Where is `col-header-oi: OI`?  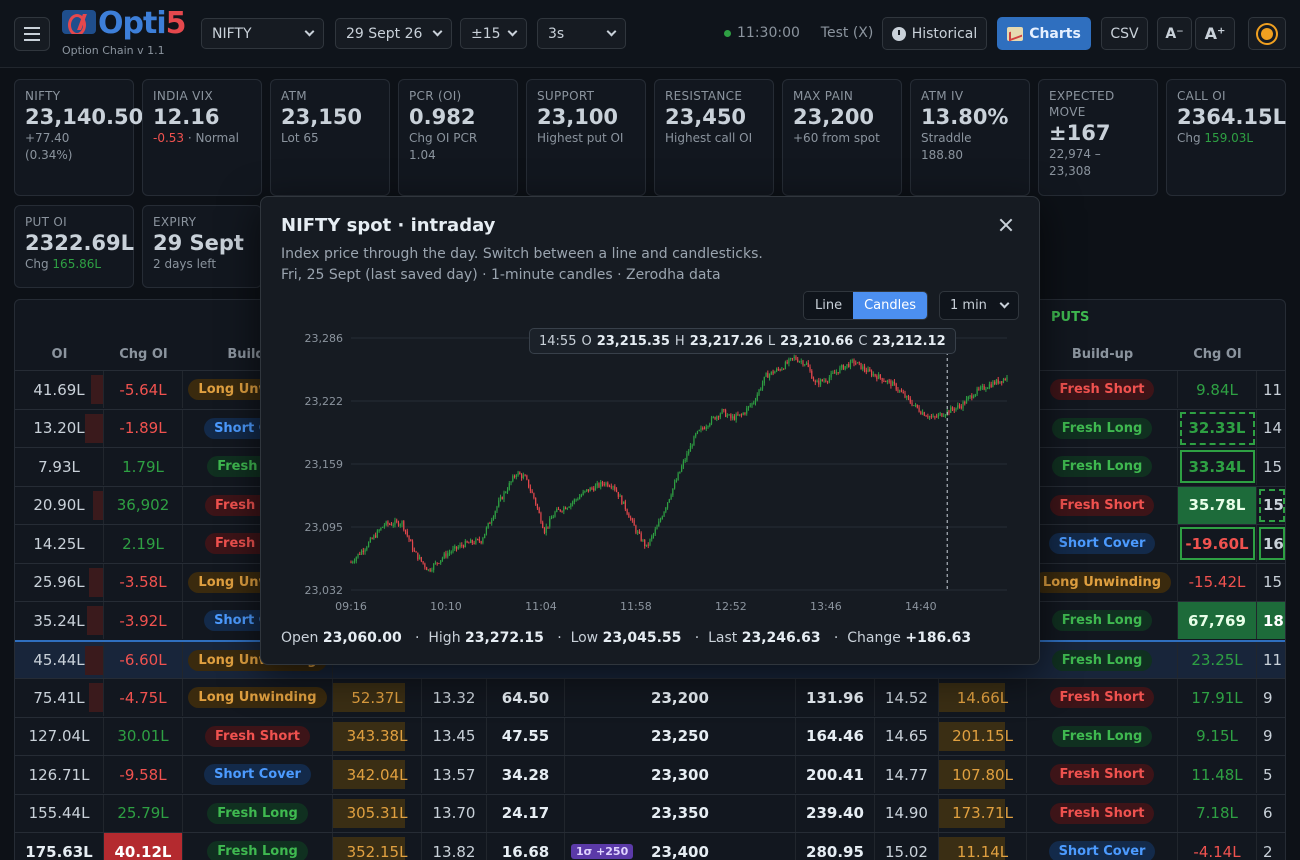 col-header-oi: OI is located at coordinates (59, 354).